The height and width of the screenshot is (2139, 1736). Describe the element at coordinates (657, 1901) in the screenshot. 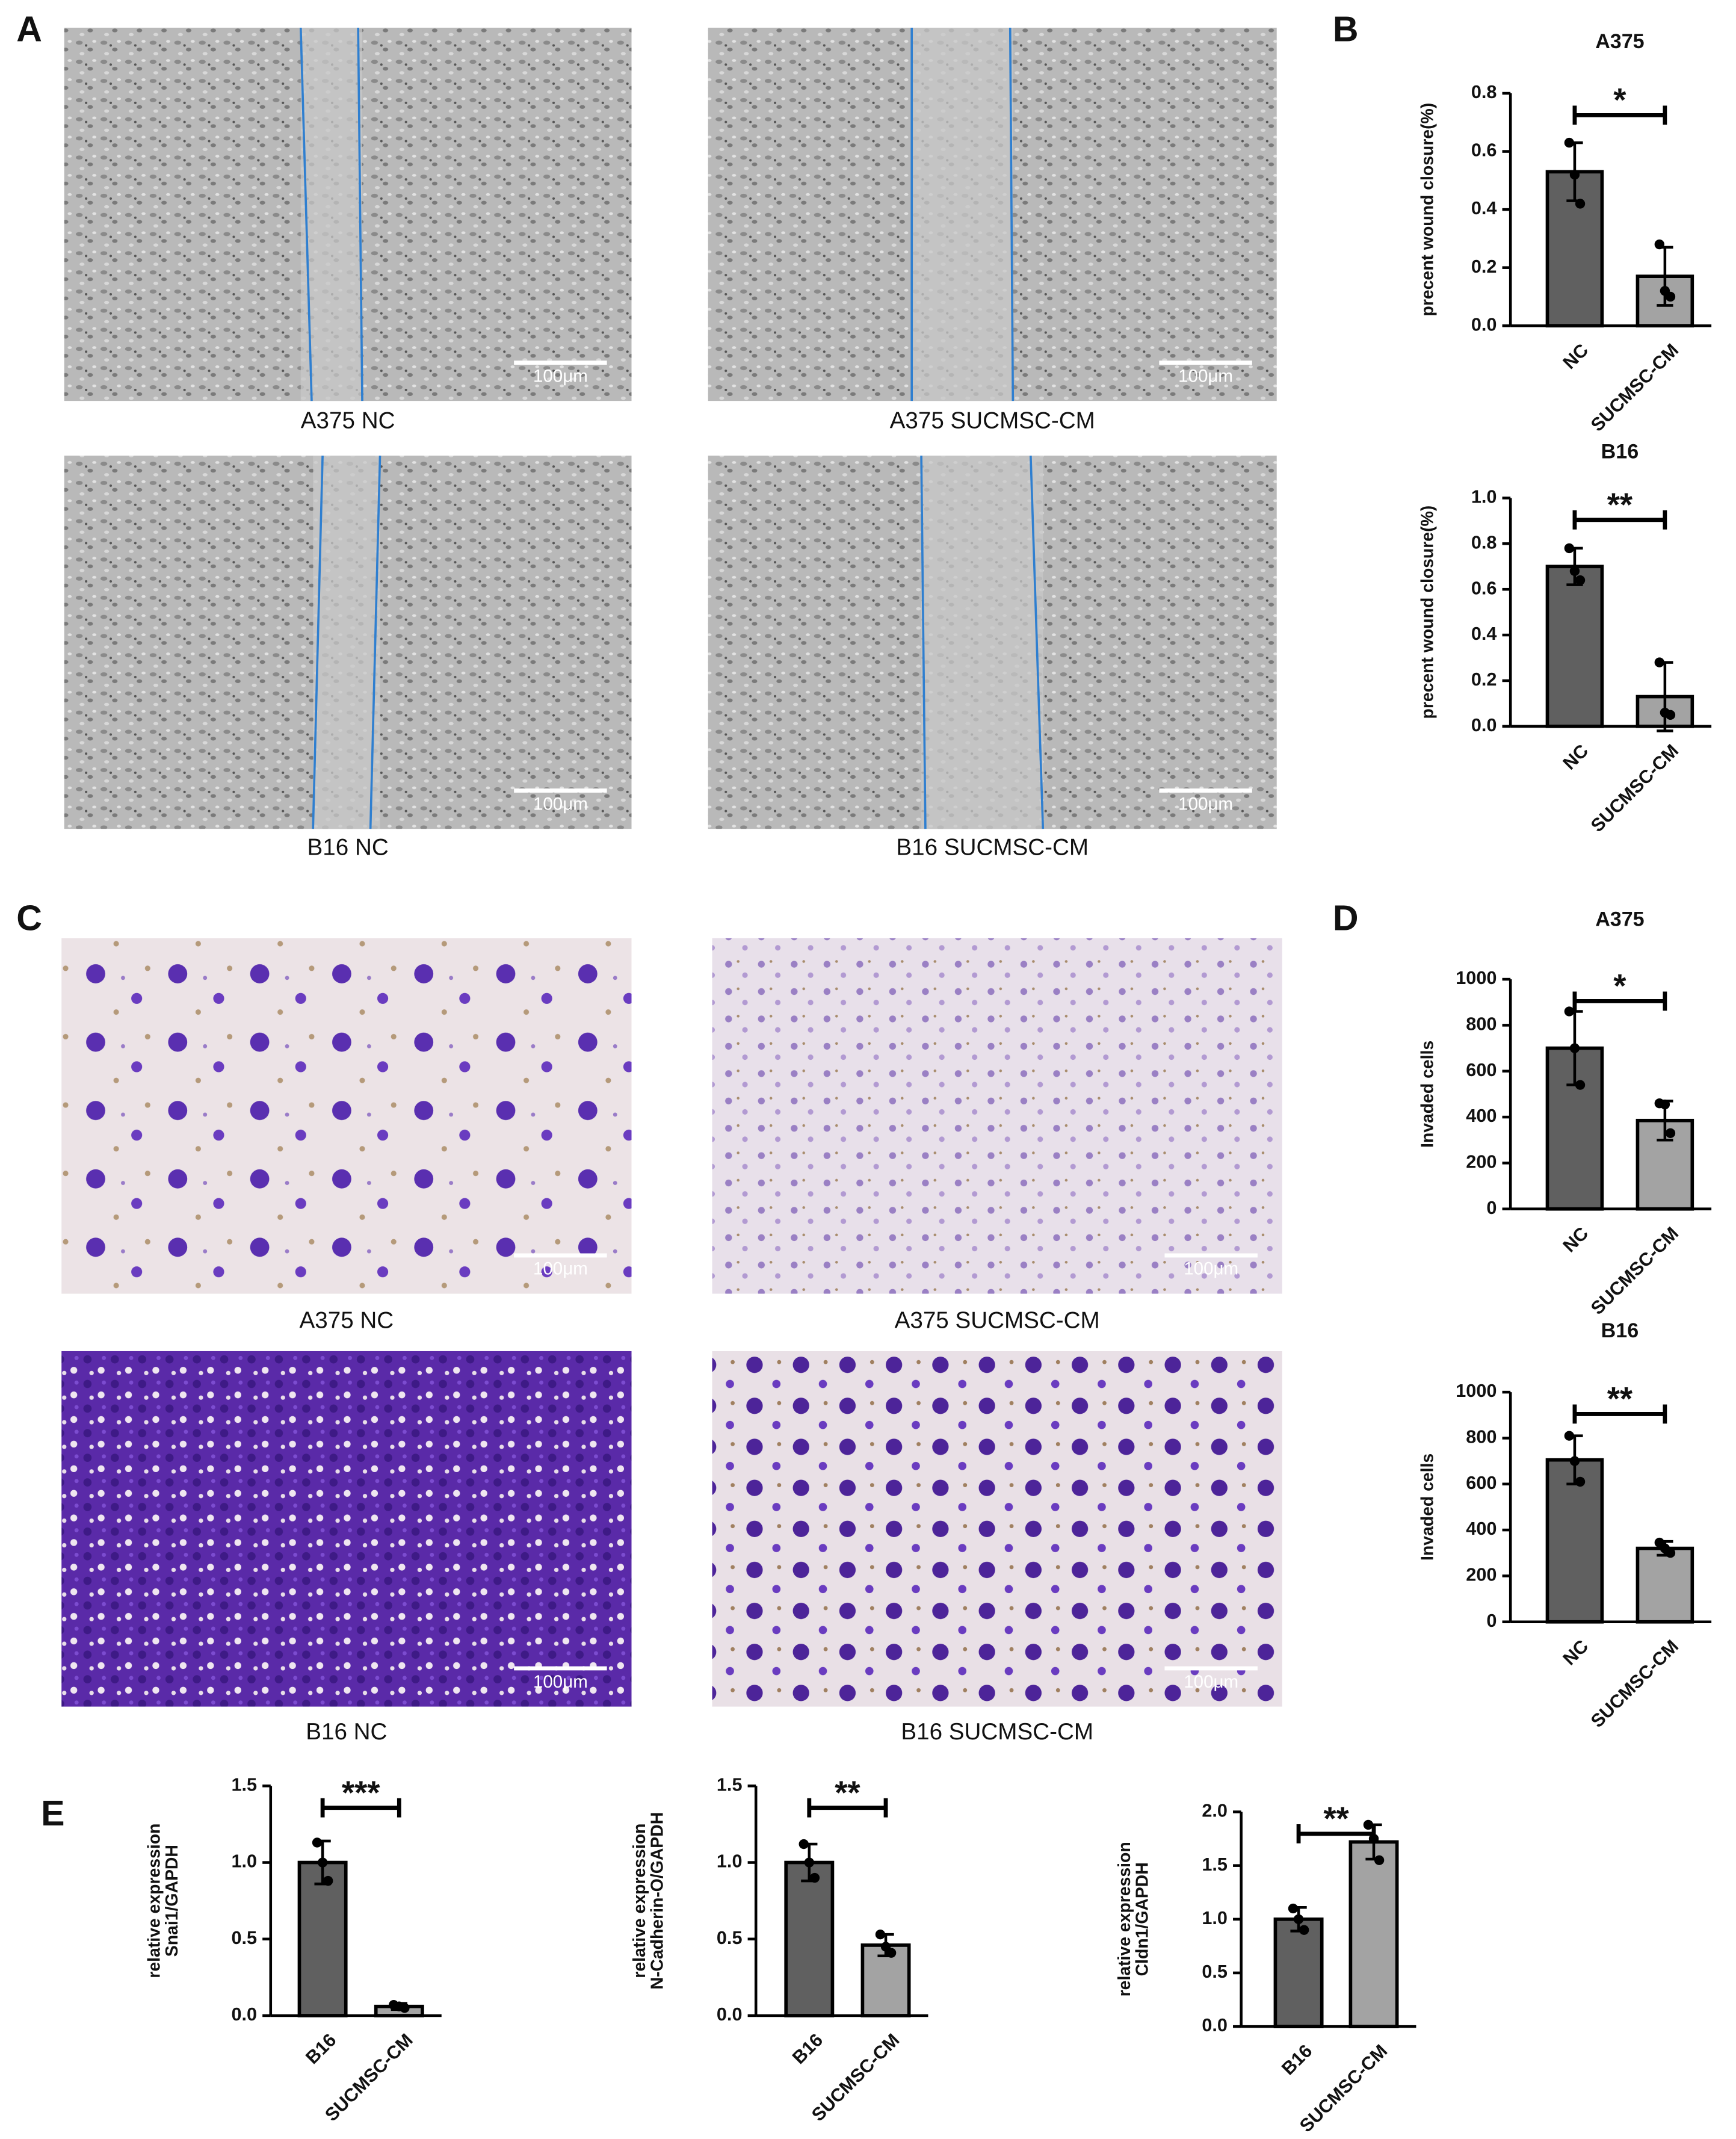

I see `y-axis-label: N-Cadherin-O/GAPDH` at that location.